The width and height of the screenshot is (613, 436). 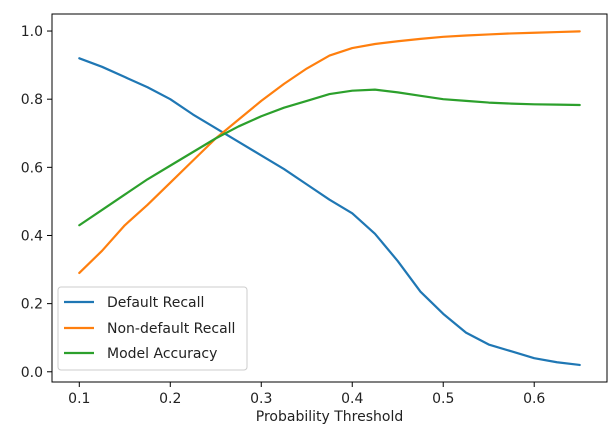 I want to click on x-tick-label: 0.1, so click(x=79, y=399).